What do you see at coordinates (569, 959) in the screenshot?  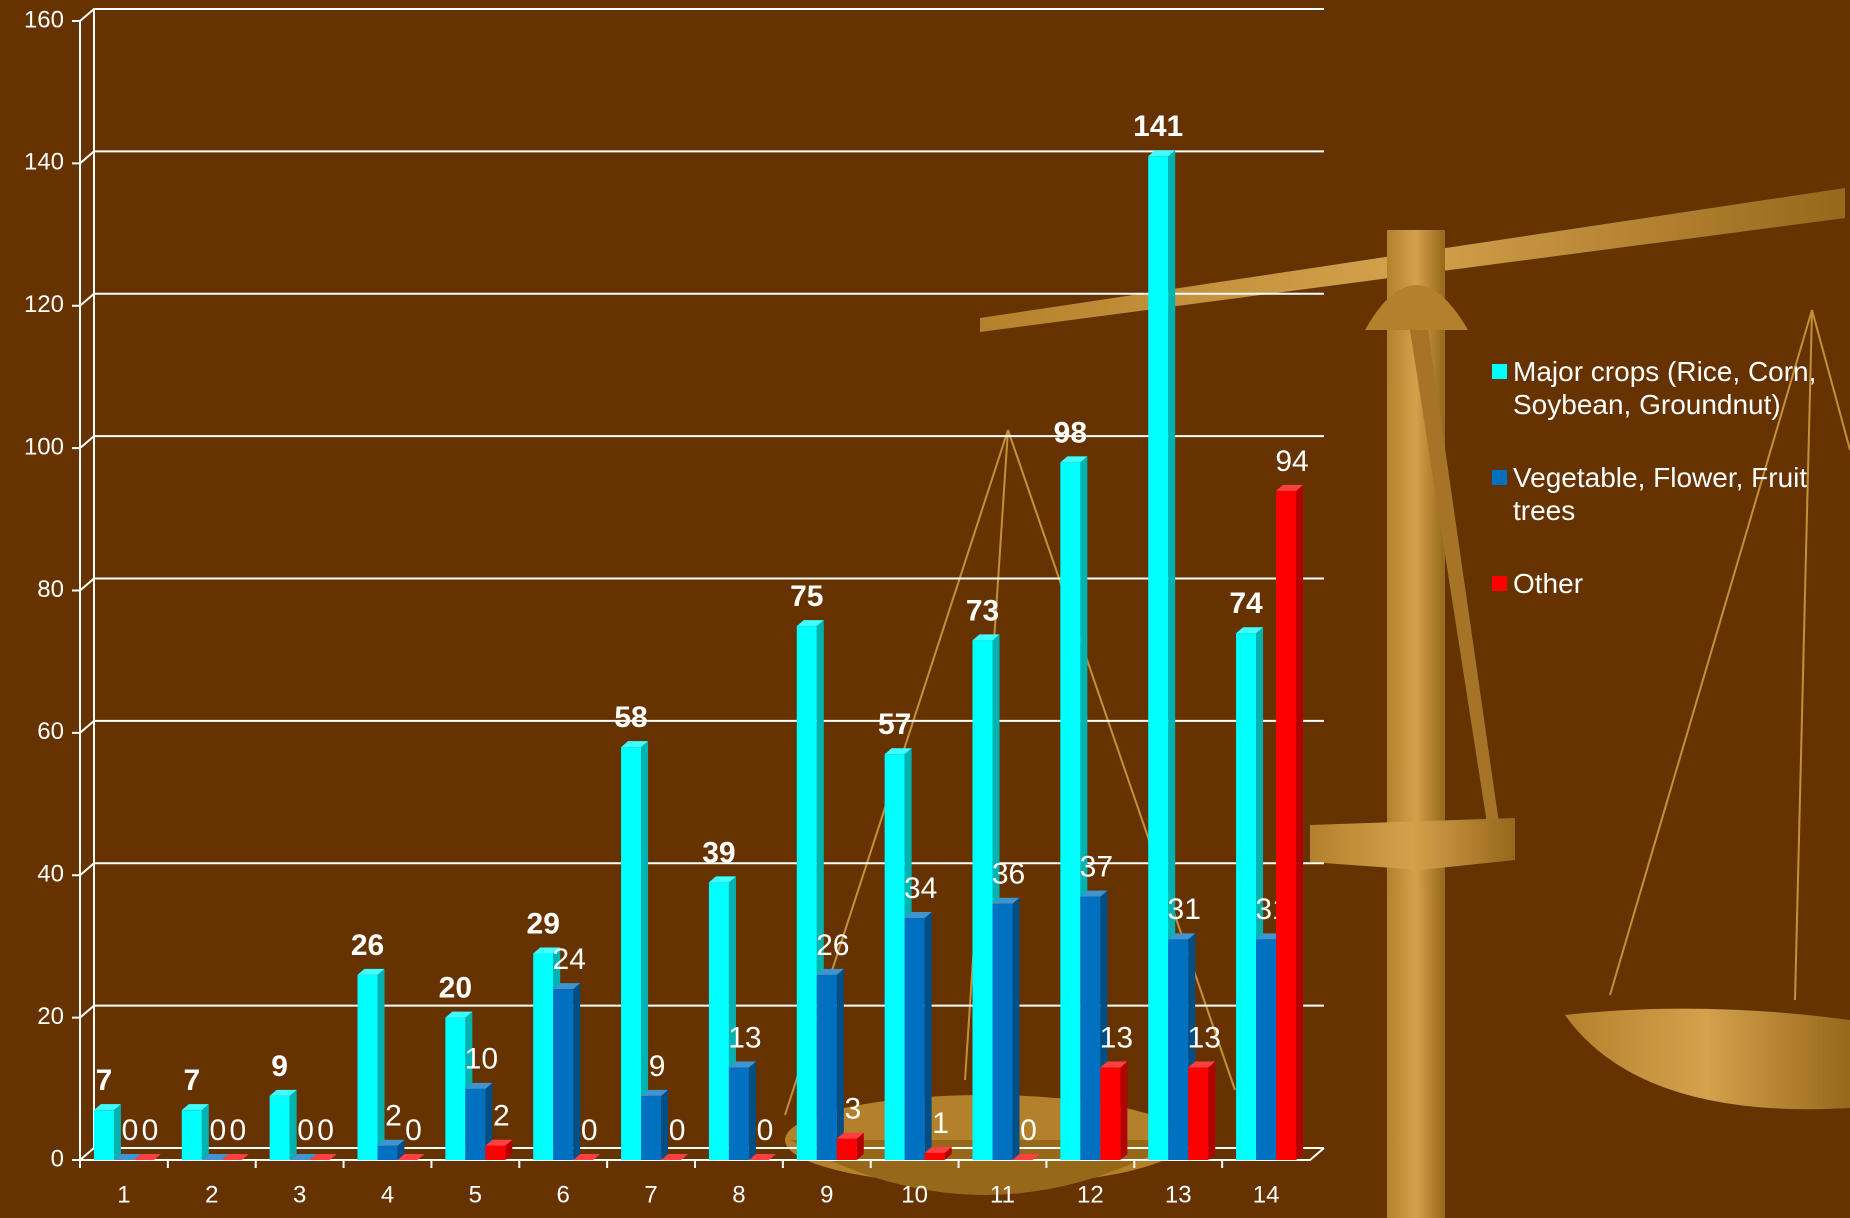 I see `value-label: 24` at bounding box center [569, 959].